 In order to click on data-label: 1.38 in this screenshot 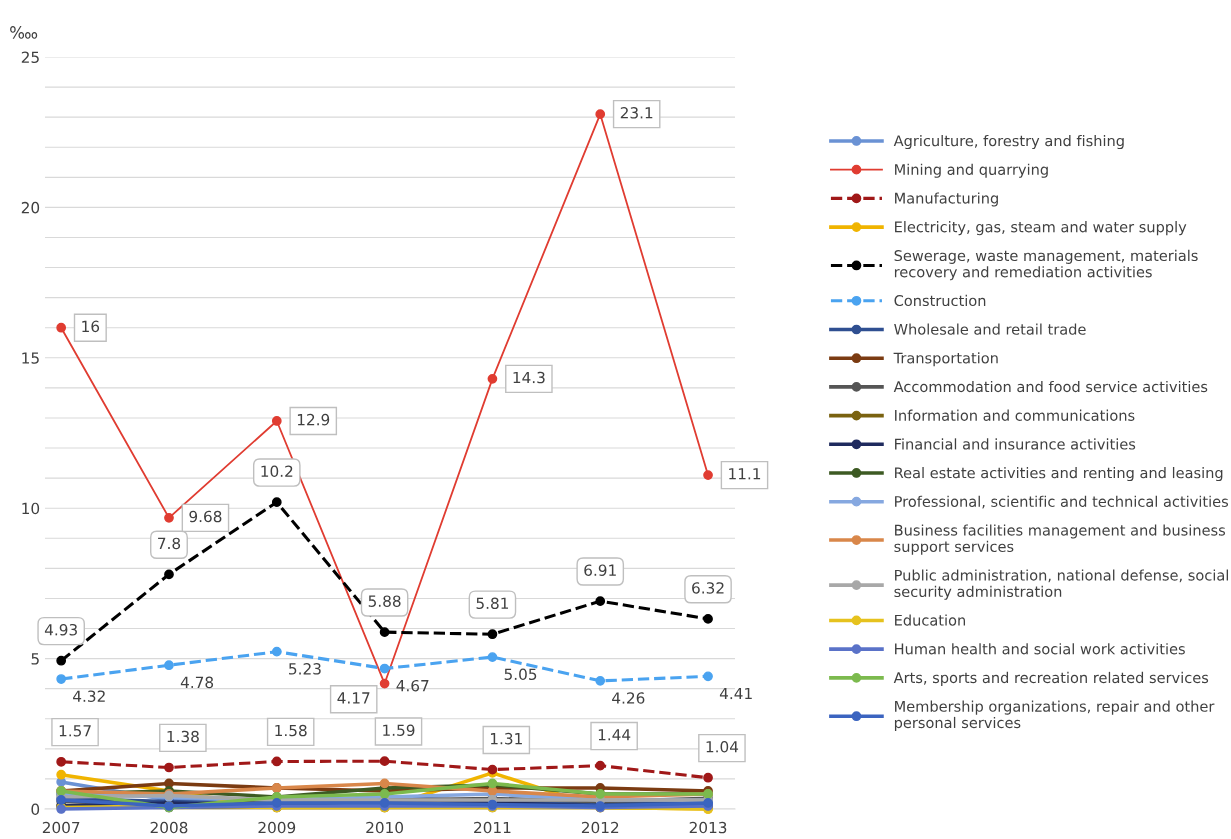, I will do `click(183, 736)`.